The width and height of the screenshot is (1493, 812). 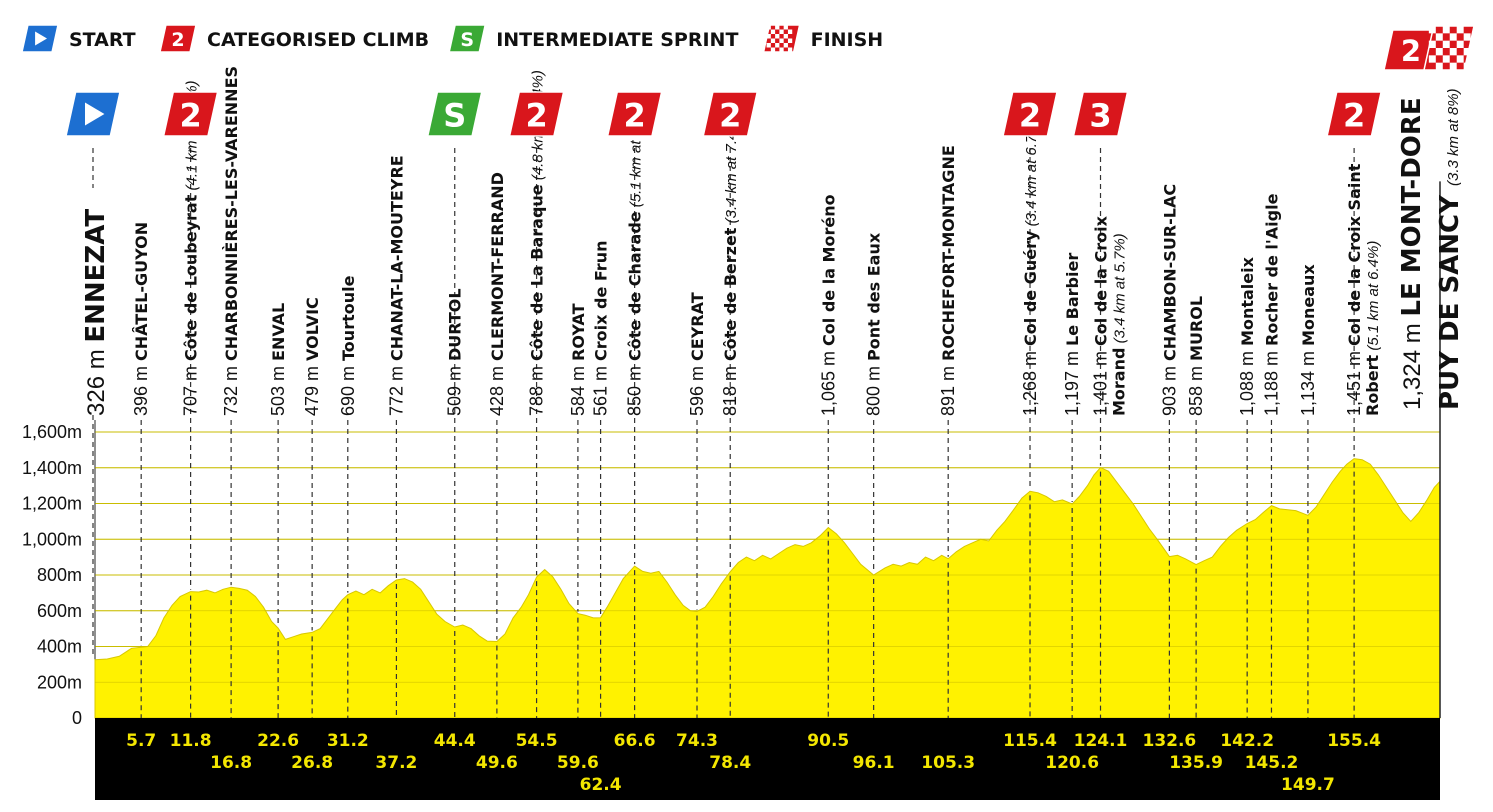 I want to click on waypoint-name-line2: Morand, so click(x=1119, y=382).